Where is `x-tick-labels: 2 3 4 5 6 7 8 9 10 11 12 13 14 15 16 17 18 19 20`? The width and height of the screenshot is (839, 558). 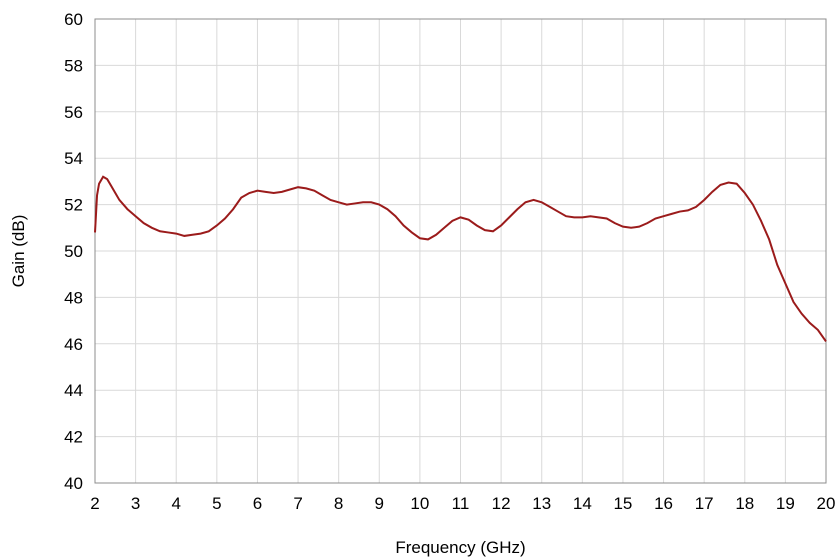 x-tick-labels: 2 3 4 5 6 7 8 9 10 11 12 13 14 15 16 17 18 19 20 is located at coordinates (462, 503).